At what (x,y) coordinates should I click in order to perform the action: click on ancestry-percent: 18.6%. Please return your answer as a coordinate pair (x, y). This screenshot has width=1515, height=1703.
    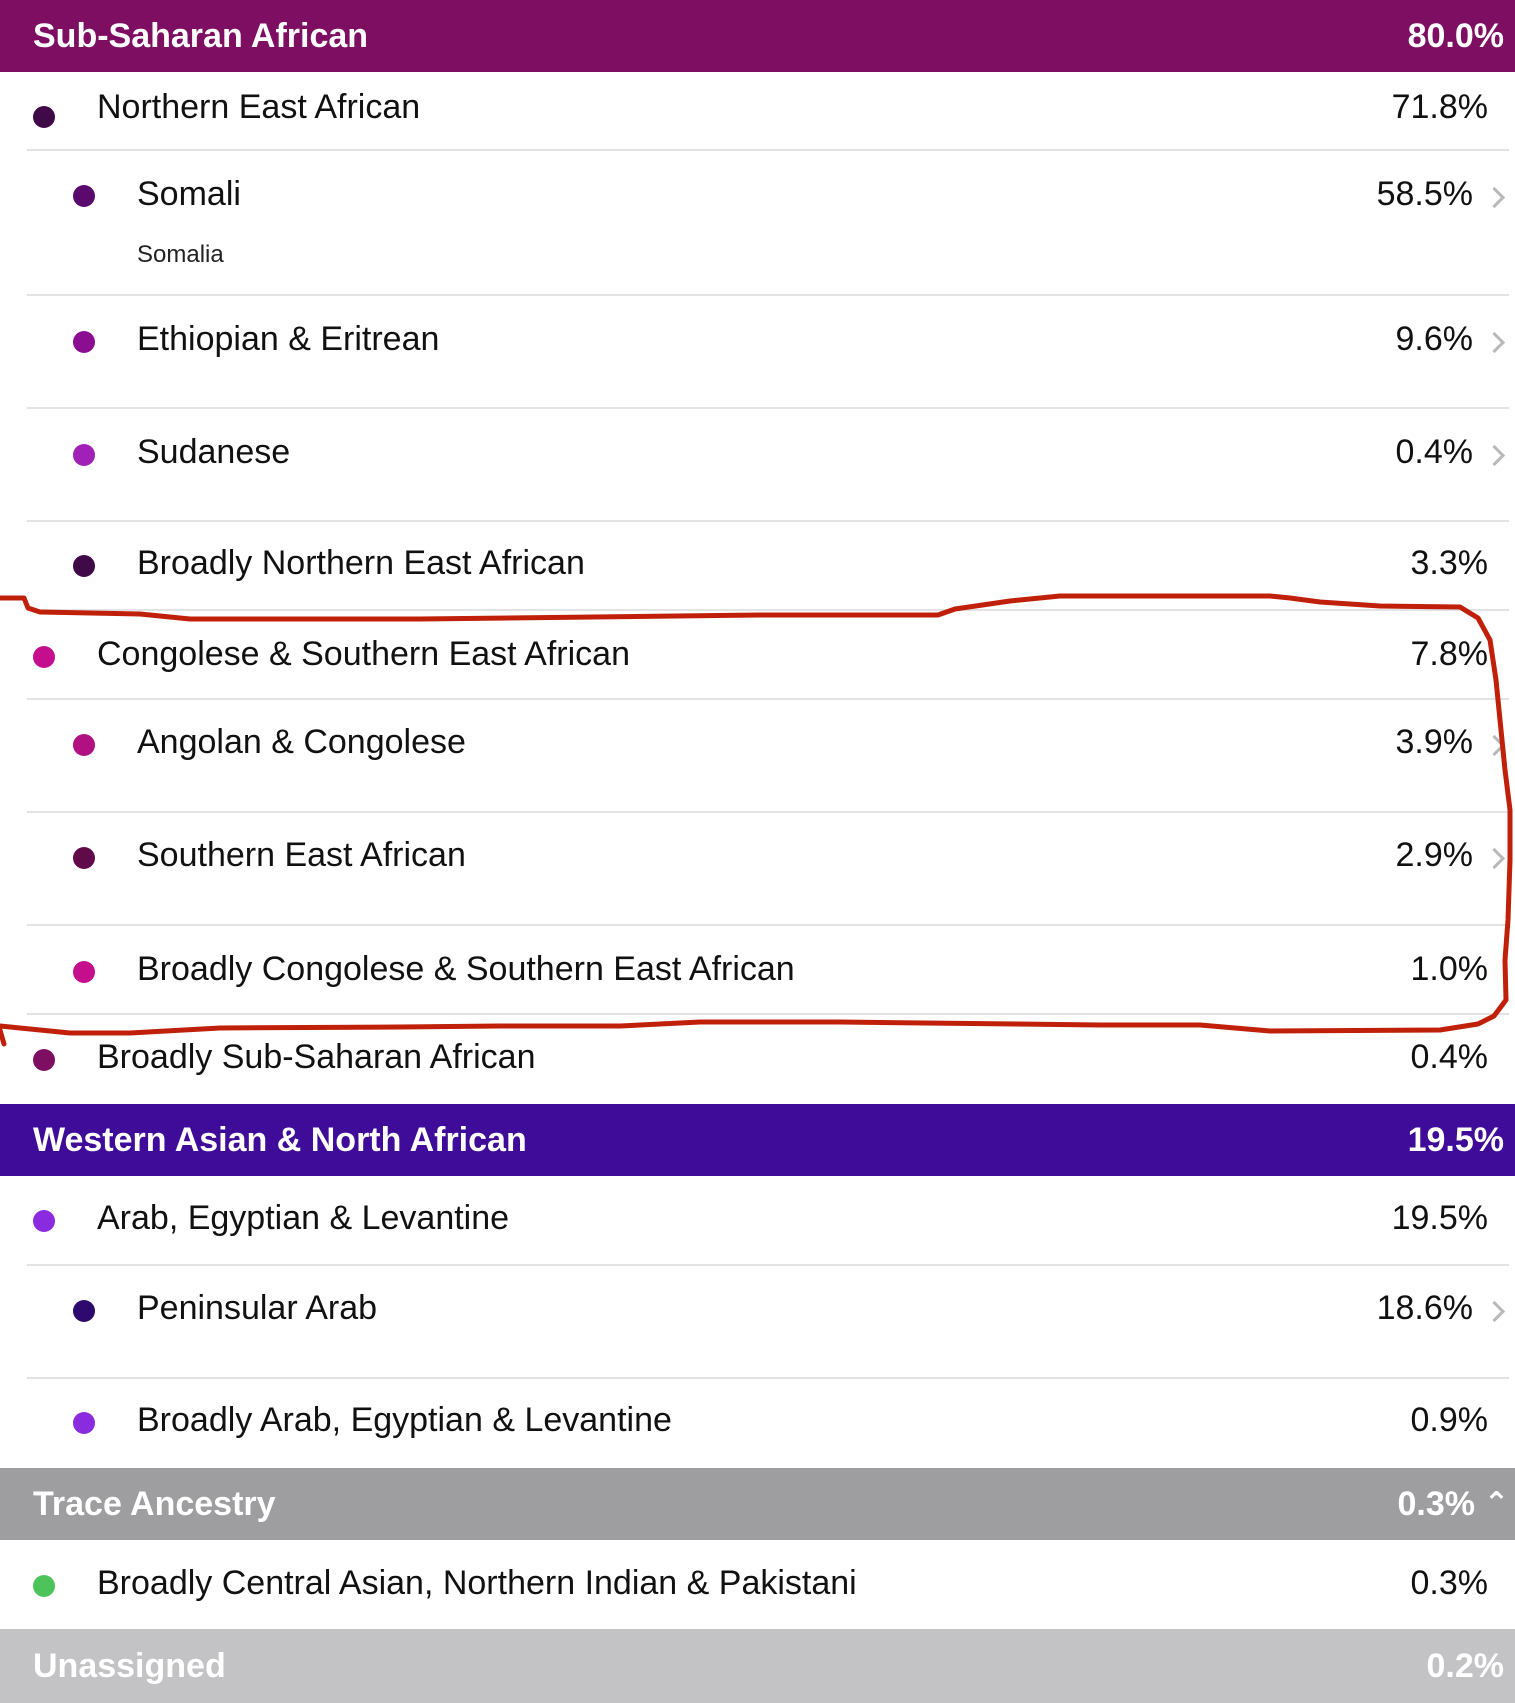
    Looking at the image, I should click on (1424, 1308).